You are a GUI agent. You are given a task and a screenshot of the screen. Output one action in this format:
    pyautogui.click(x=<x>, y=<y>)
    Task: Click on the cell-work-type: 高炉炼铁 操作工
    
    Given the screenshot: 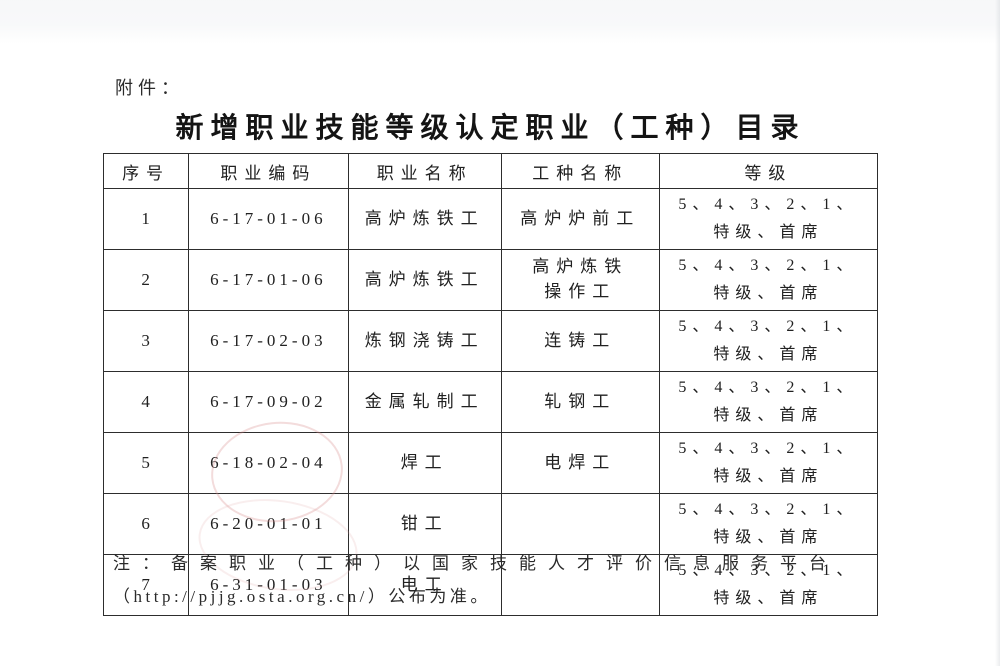 What is the action you would take?
    pyautogui.click(x=580, y=280)
    